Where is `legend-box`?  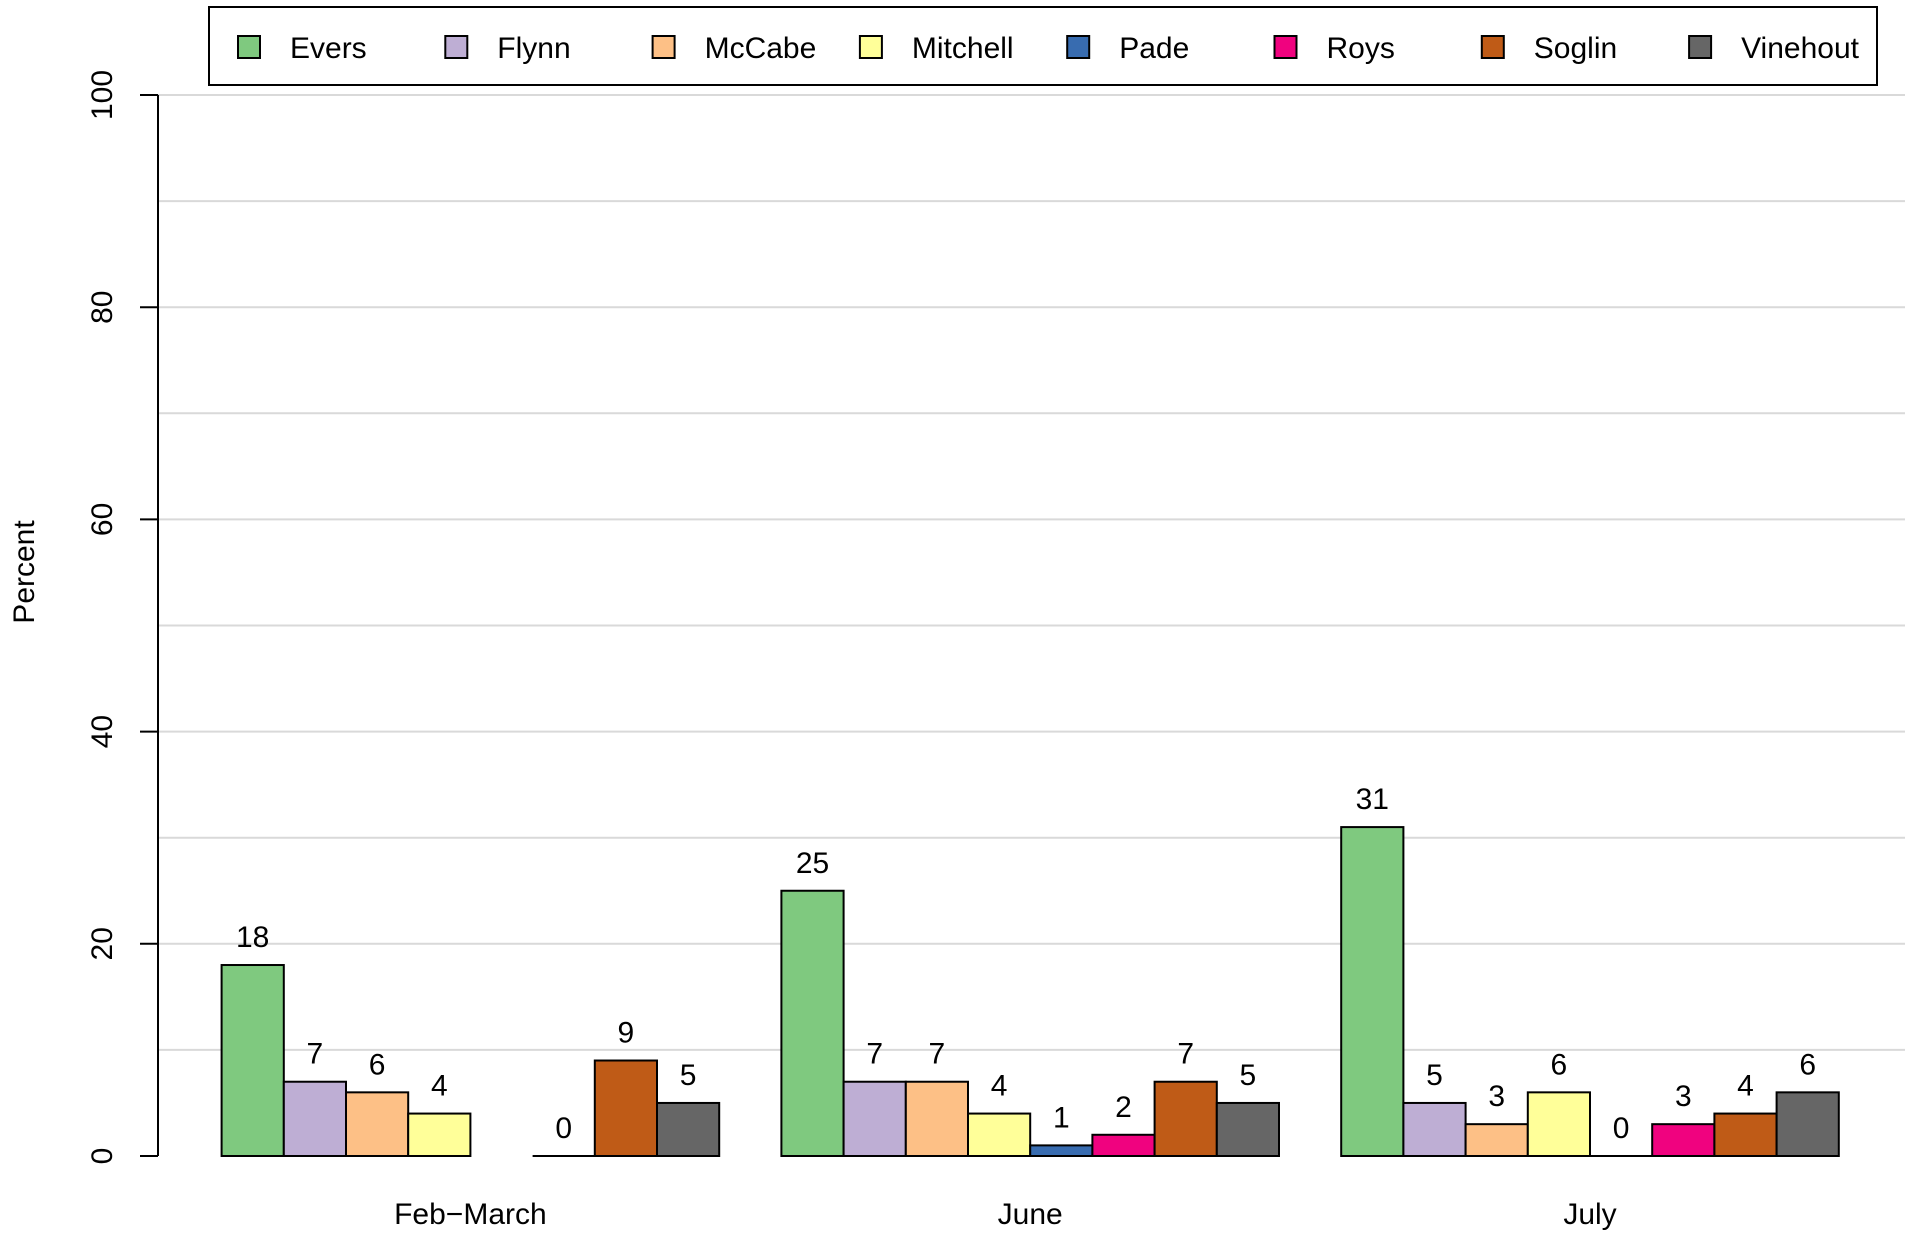 legend-box is located at coordinates (1043, 46).